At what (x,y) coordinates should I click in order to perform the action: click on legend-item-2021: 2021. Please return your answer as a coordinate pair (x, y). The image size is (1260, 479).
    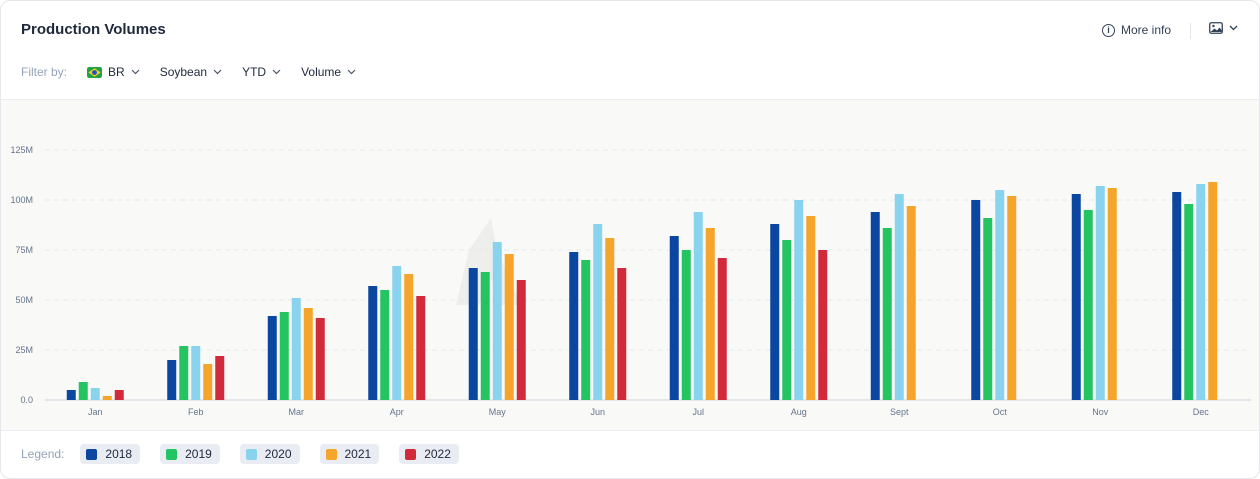
    Looking at the image, I should click on (349, 454).